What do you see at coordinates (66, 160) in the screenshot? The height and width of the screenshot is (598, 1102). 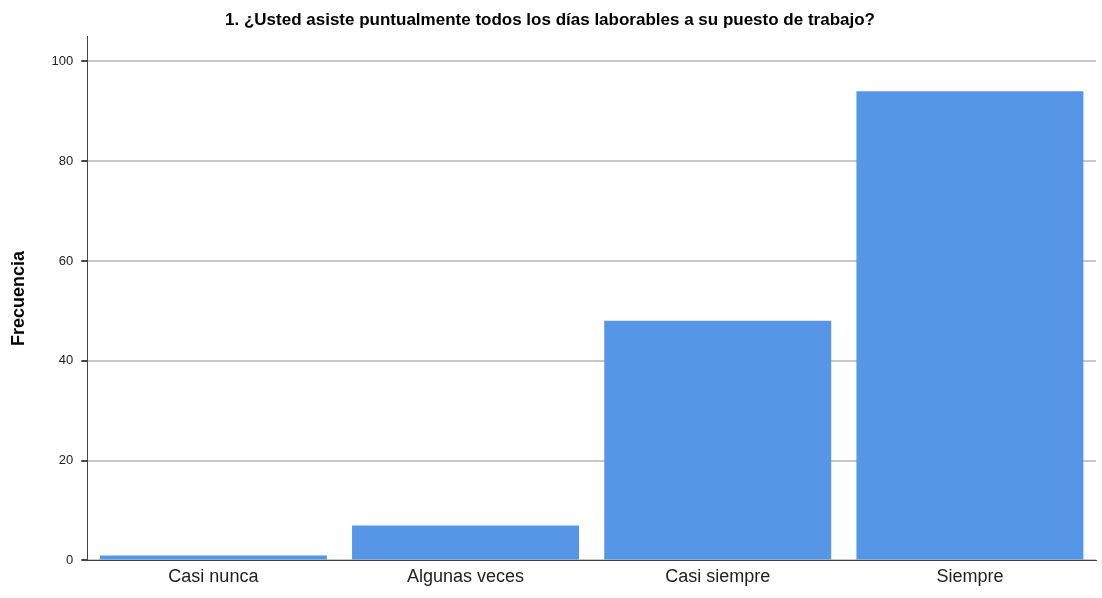 I see `y-tick-label: 80` at bounding box center [66, 160].